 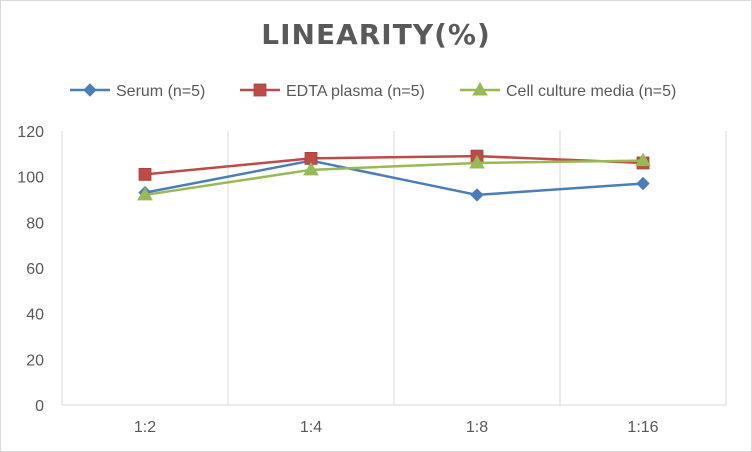 What do you see at coordinates (160, 91) in the screenshot?
I see `legend-label: Serum (n=5)` at bounding box center [160, 91].